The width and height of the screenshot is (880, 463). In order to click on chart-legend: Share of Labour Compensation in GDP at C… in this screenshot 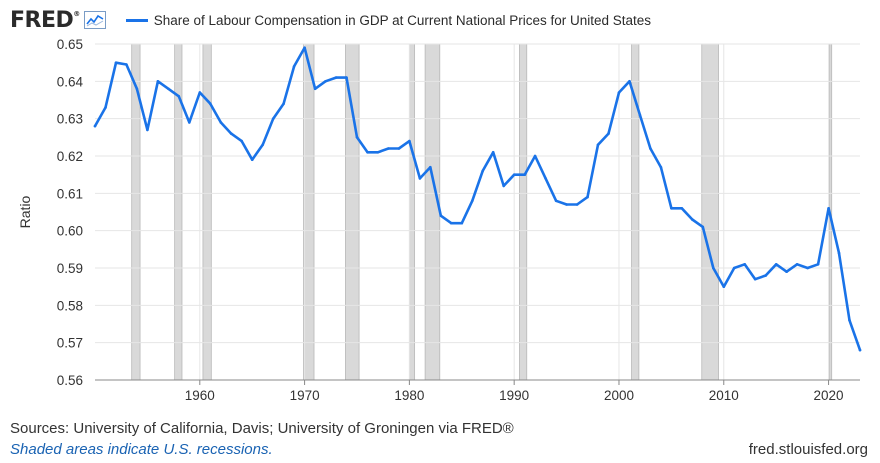, I will do `click(388, 20)`.